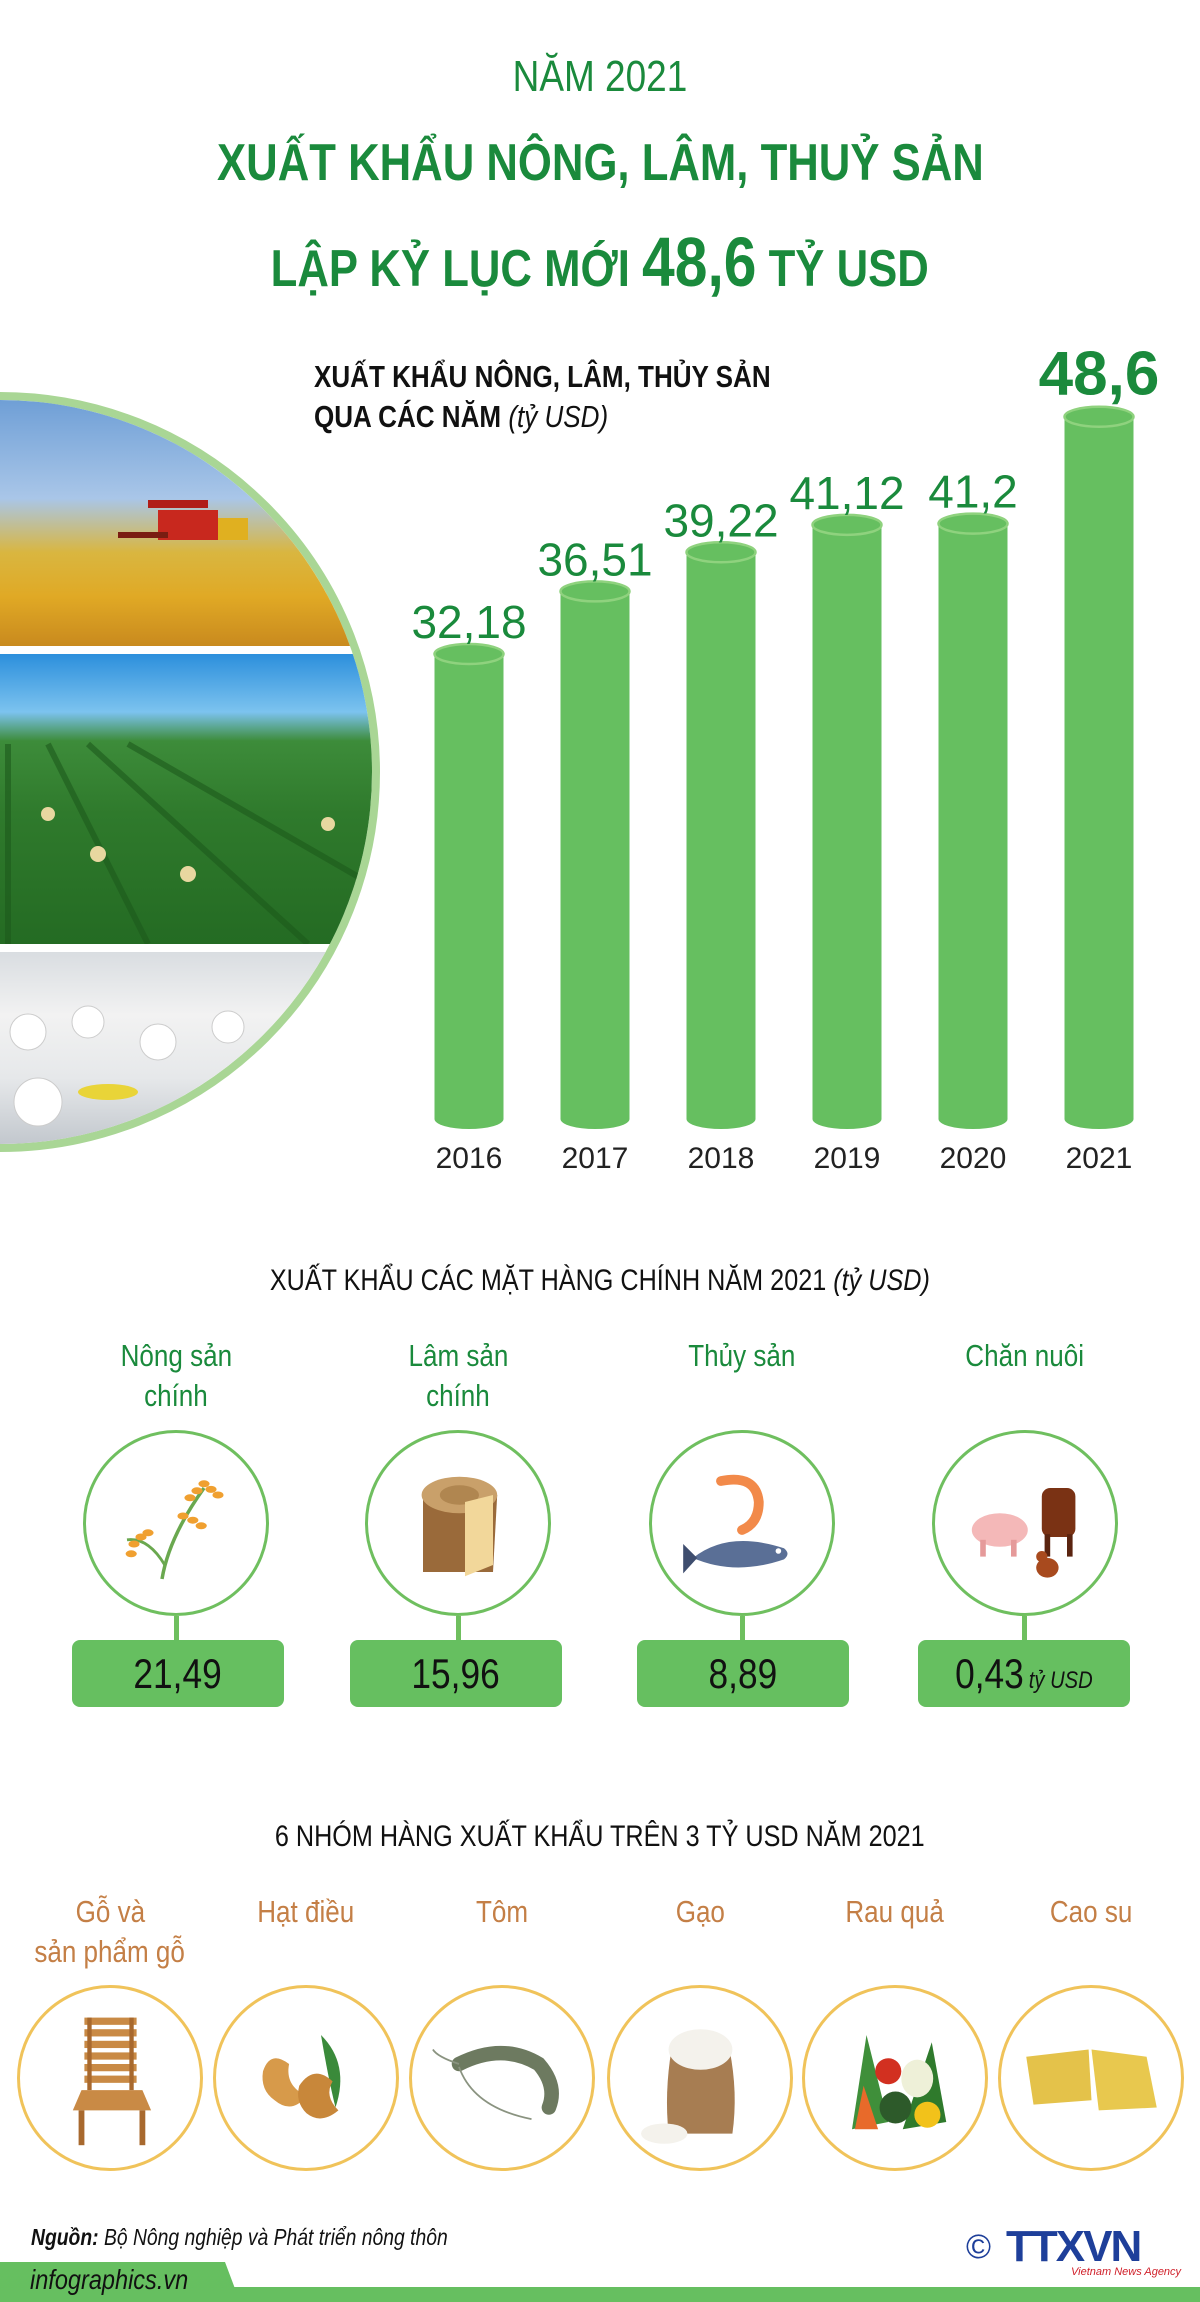  What do you see at coordinates (110, 2078) in the screenshot?
I see `wooden-chair-icon` at bounding box center [110, 2078].